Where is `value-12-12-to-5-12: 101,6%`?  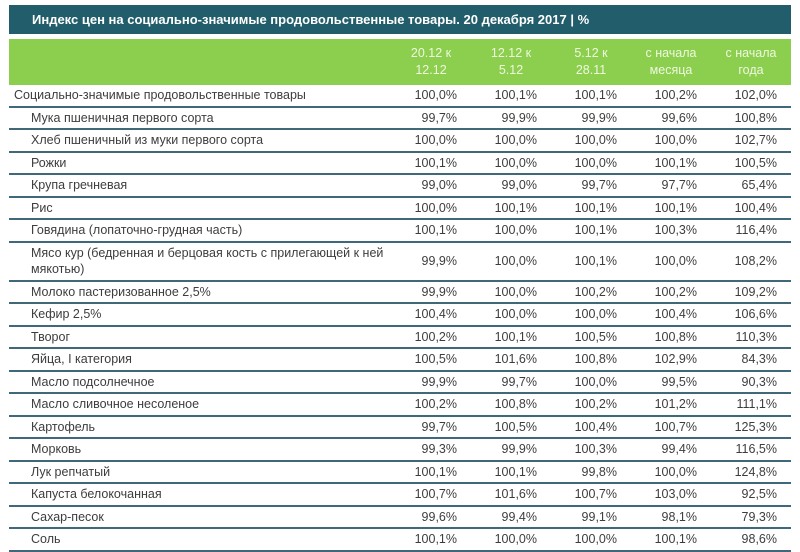 value-12-12-to-5-12: 101,6% is located at coordinates (511, 495).